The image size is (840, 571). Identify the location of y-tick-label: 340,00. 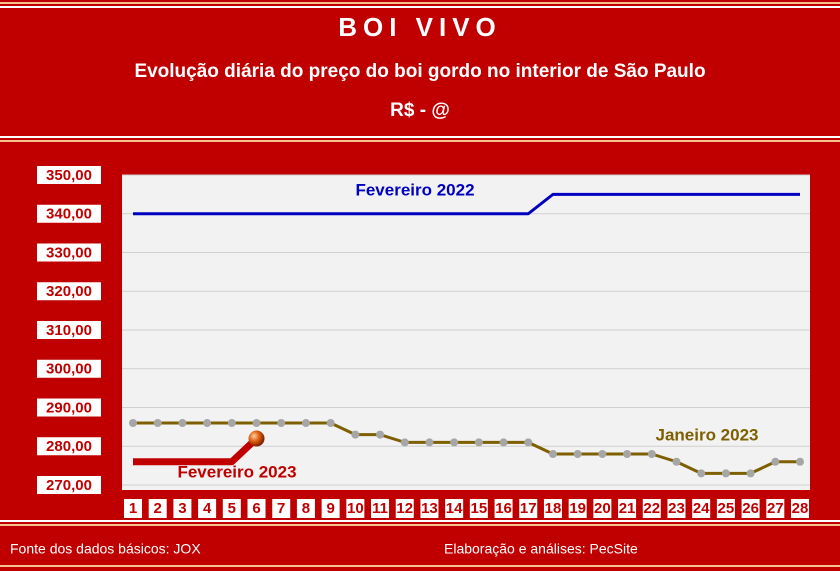
(69, 214).